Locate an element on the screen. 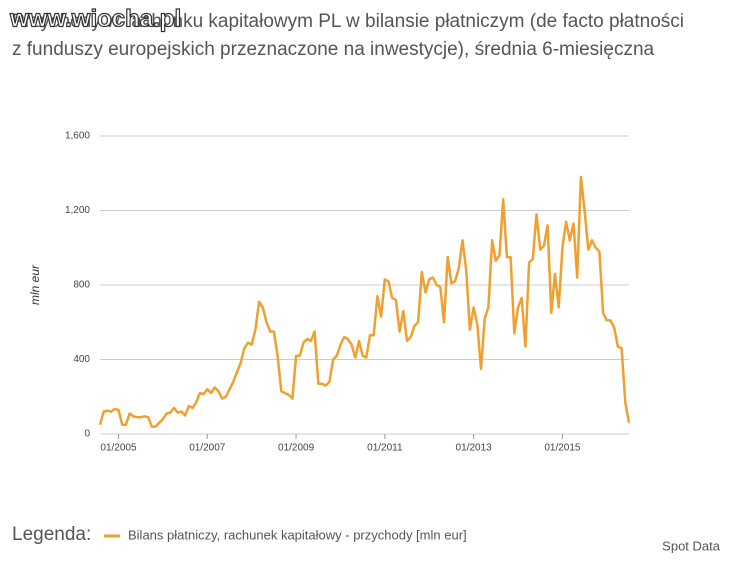 The image size is (730, 563). y-tick-label: 1,600 is located at coordinates (77, 136).